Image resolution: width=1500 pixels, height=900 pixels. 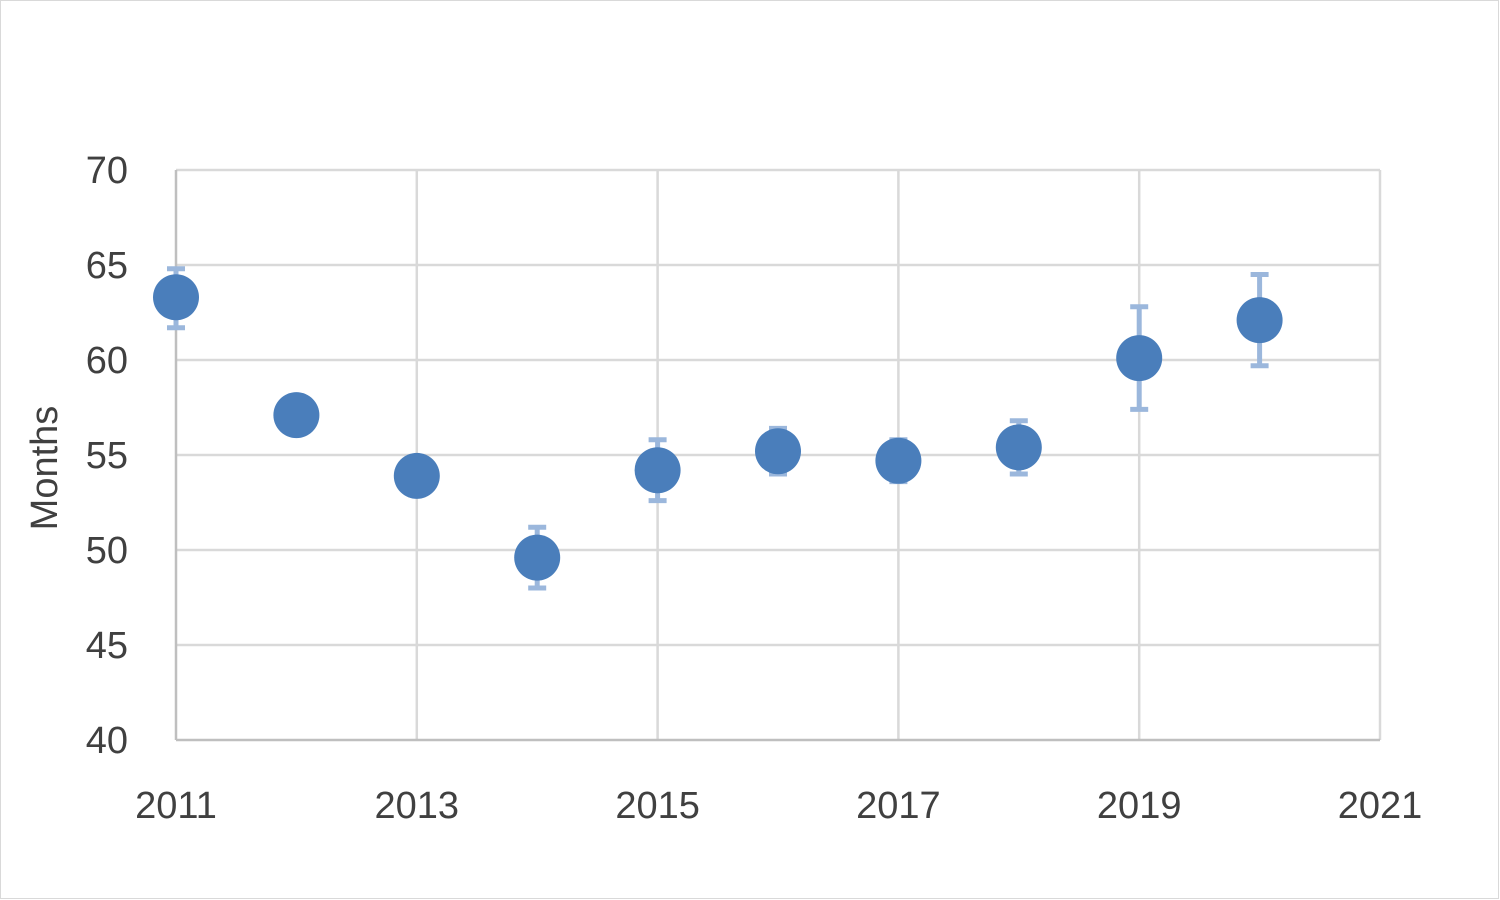 I want to click on y-tick-40: 40, so click(x=107, y=741).